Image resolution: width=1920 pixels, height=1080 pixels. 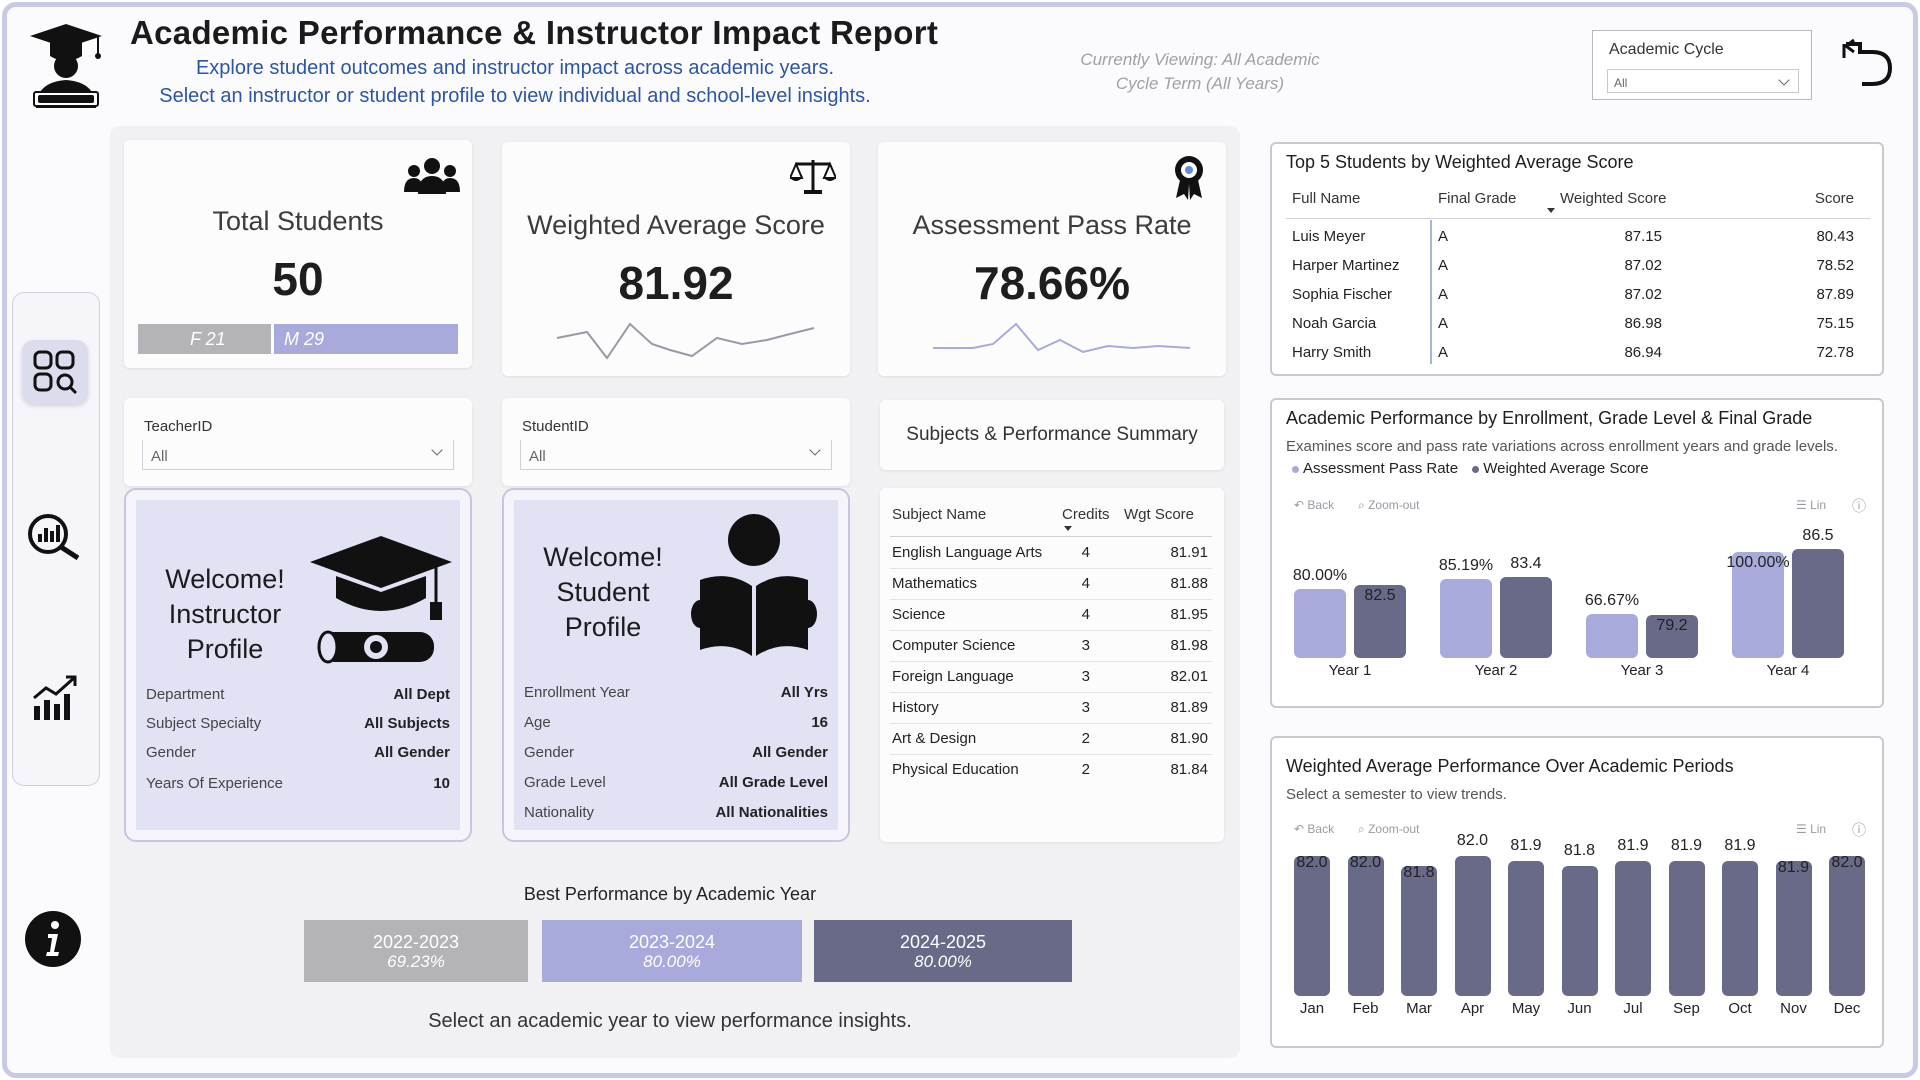 I want to click on nav-overview-button, so click(x=55, y=372).